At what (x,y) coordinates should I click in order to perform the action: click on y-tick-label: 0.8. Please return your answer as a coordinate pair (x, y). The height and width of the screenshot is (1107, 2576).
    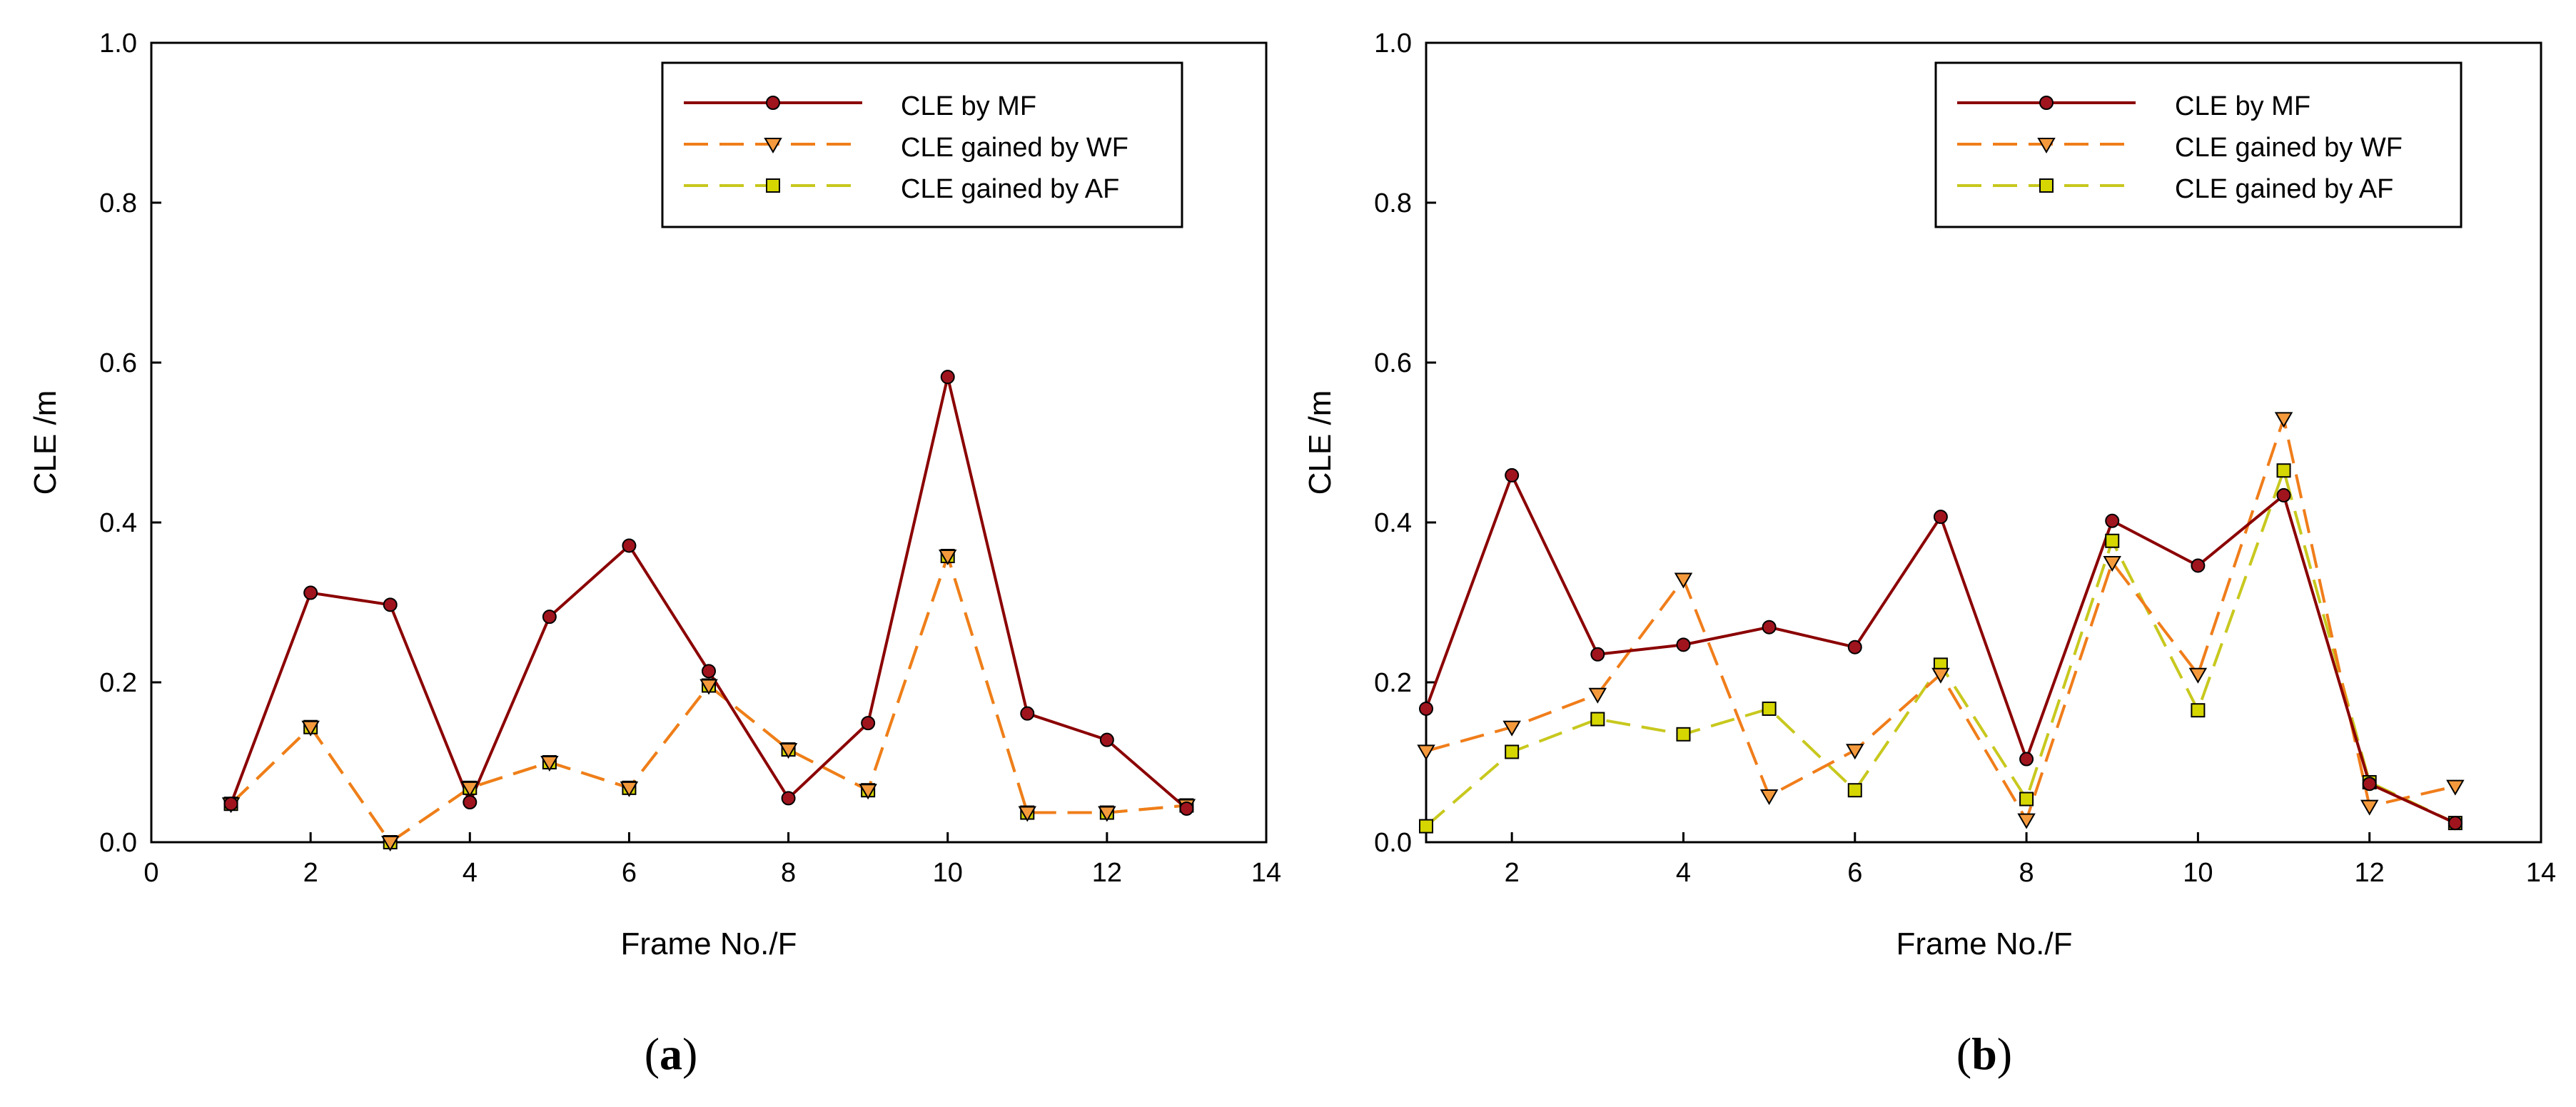
    Looking at the image, I should click on (118, 203).